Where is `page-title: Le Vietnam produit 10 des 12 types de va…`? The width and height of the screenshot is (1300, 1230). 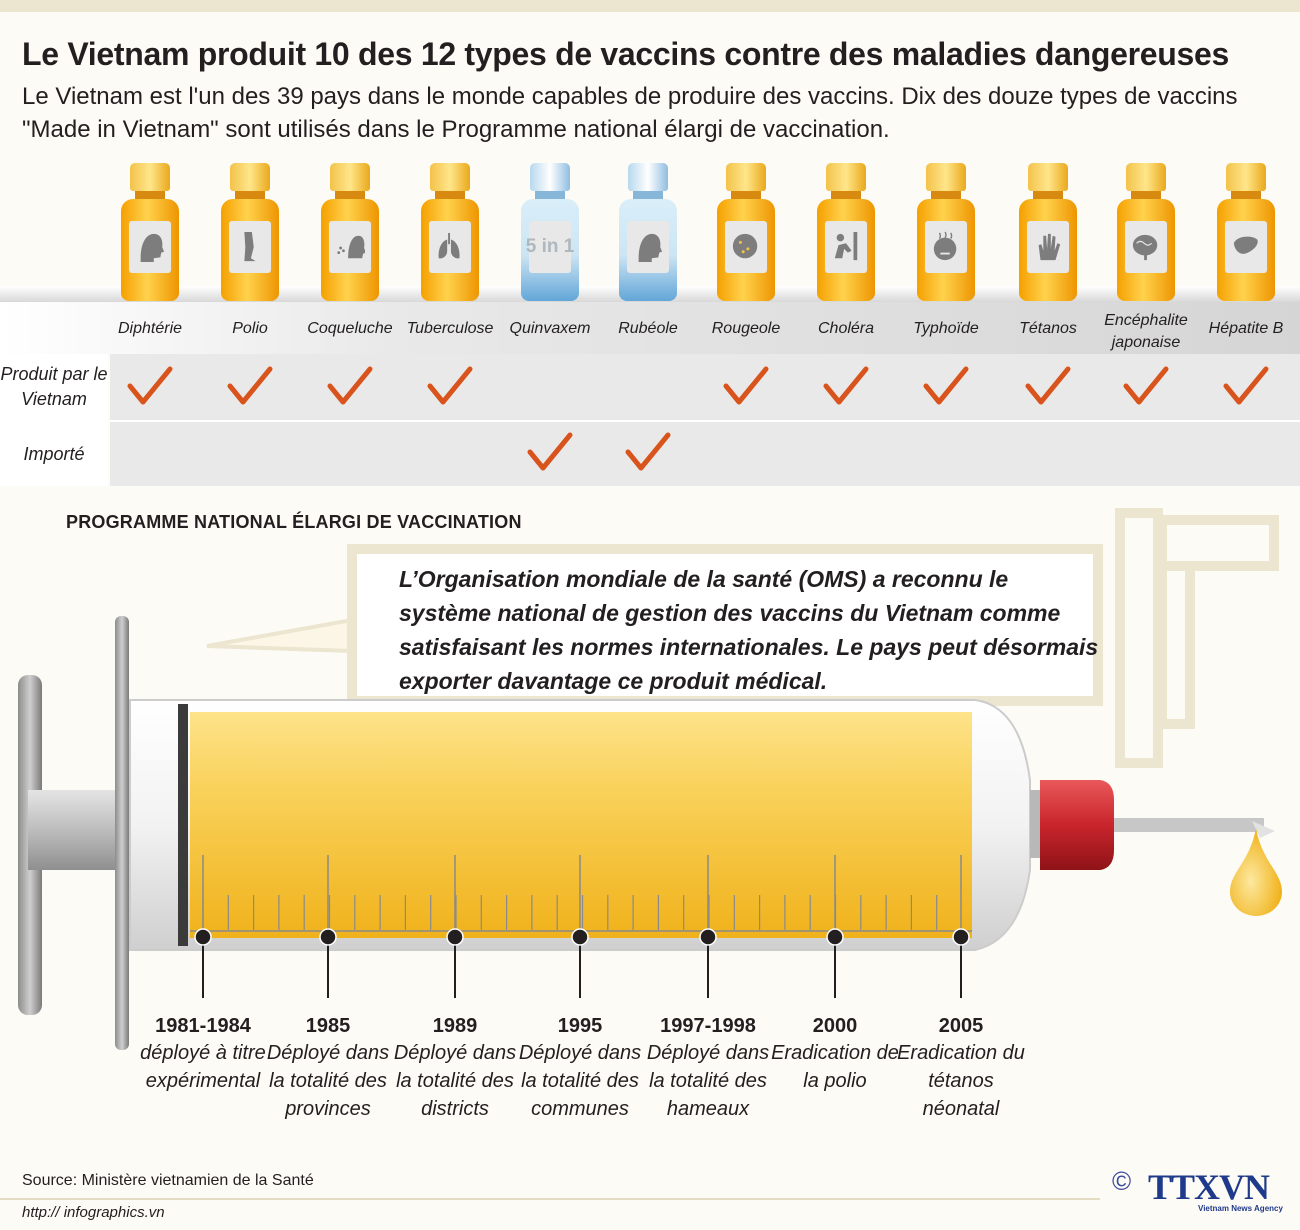
page-title: Le Vietnam produit 10 des 12 types de va… is located at coordinates (626, 54).